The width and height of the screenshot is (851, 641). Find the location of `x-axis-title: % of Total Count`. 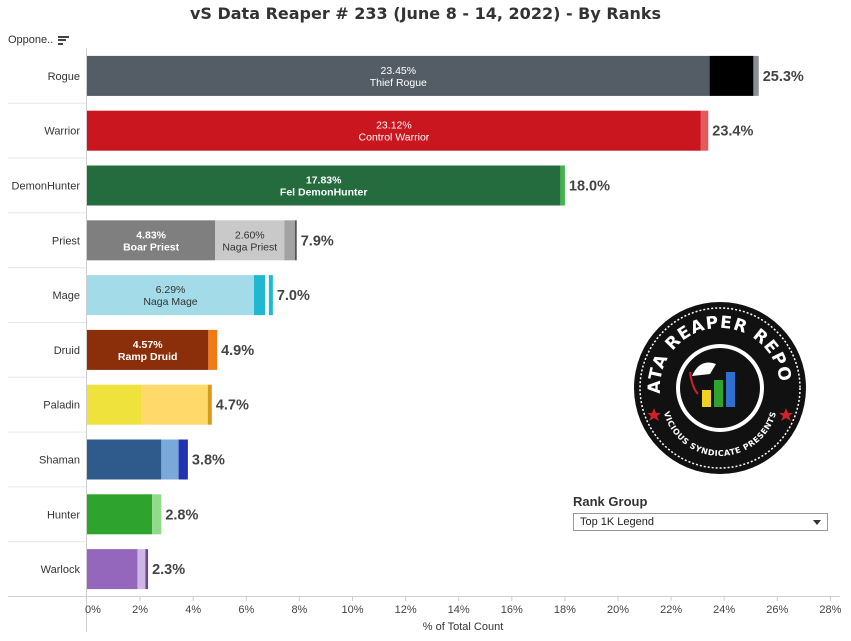

x-axis-title: % of Total Count is located at coordinates (463, 627).